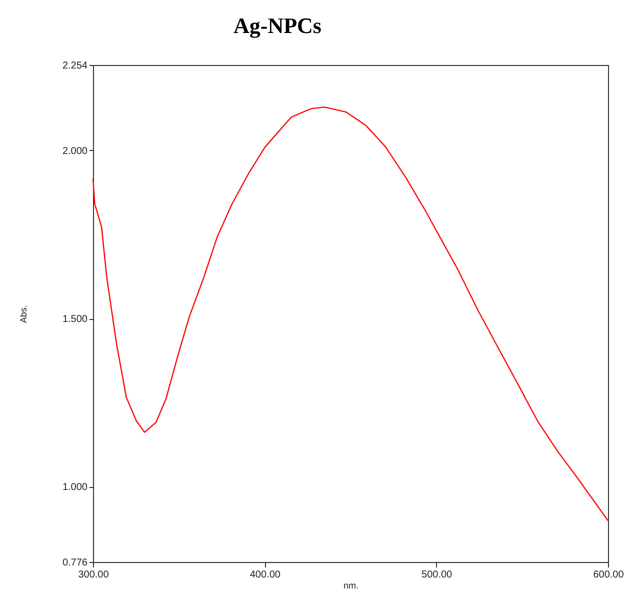 Image resolution: width=633 pixels, height=601 pixels. I want to click on y-tick-label: 1.000, so click(75, 488).